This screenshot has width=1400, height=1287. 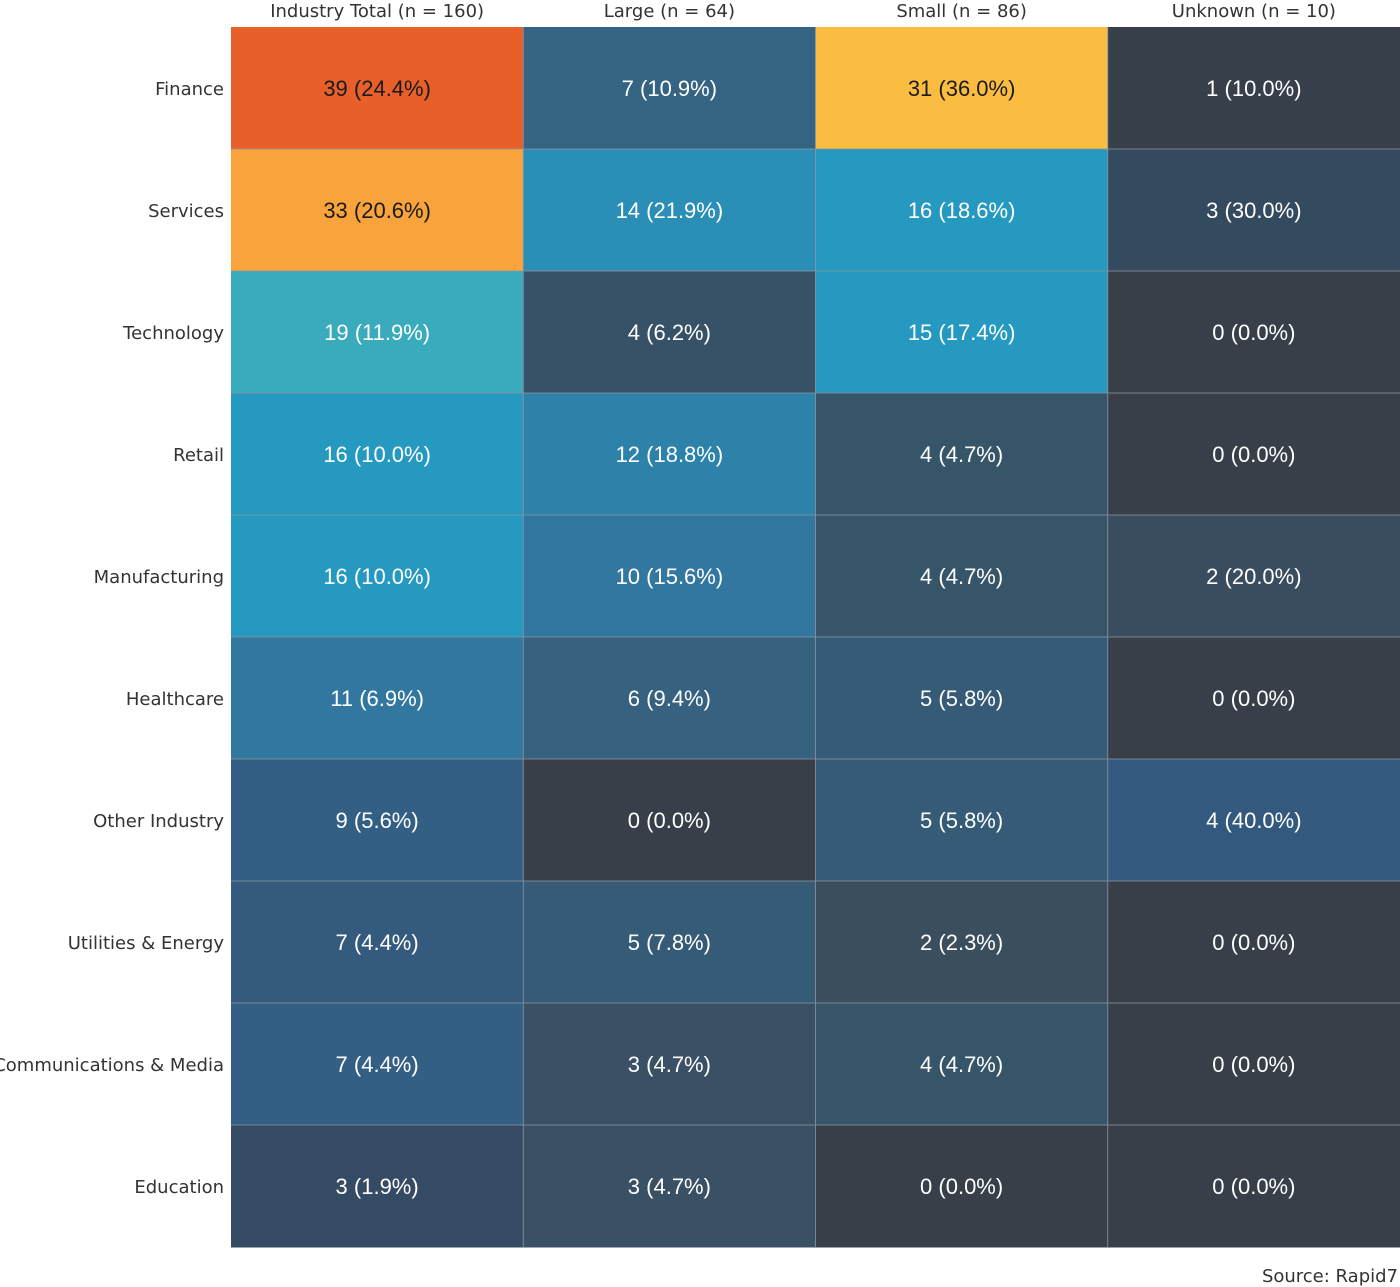 What do you see at coordinates (198, 455) in the screenshot?
I see `row-label: Retail` at bounding box center [198, 455].